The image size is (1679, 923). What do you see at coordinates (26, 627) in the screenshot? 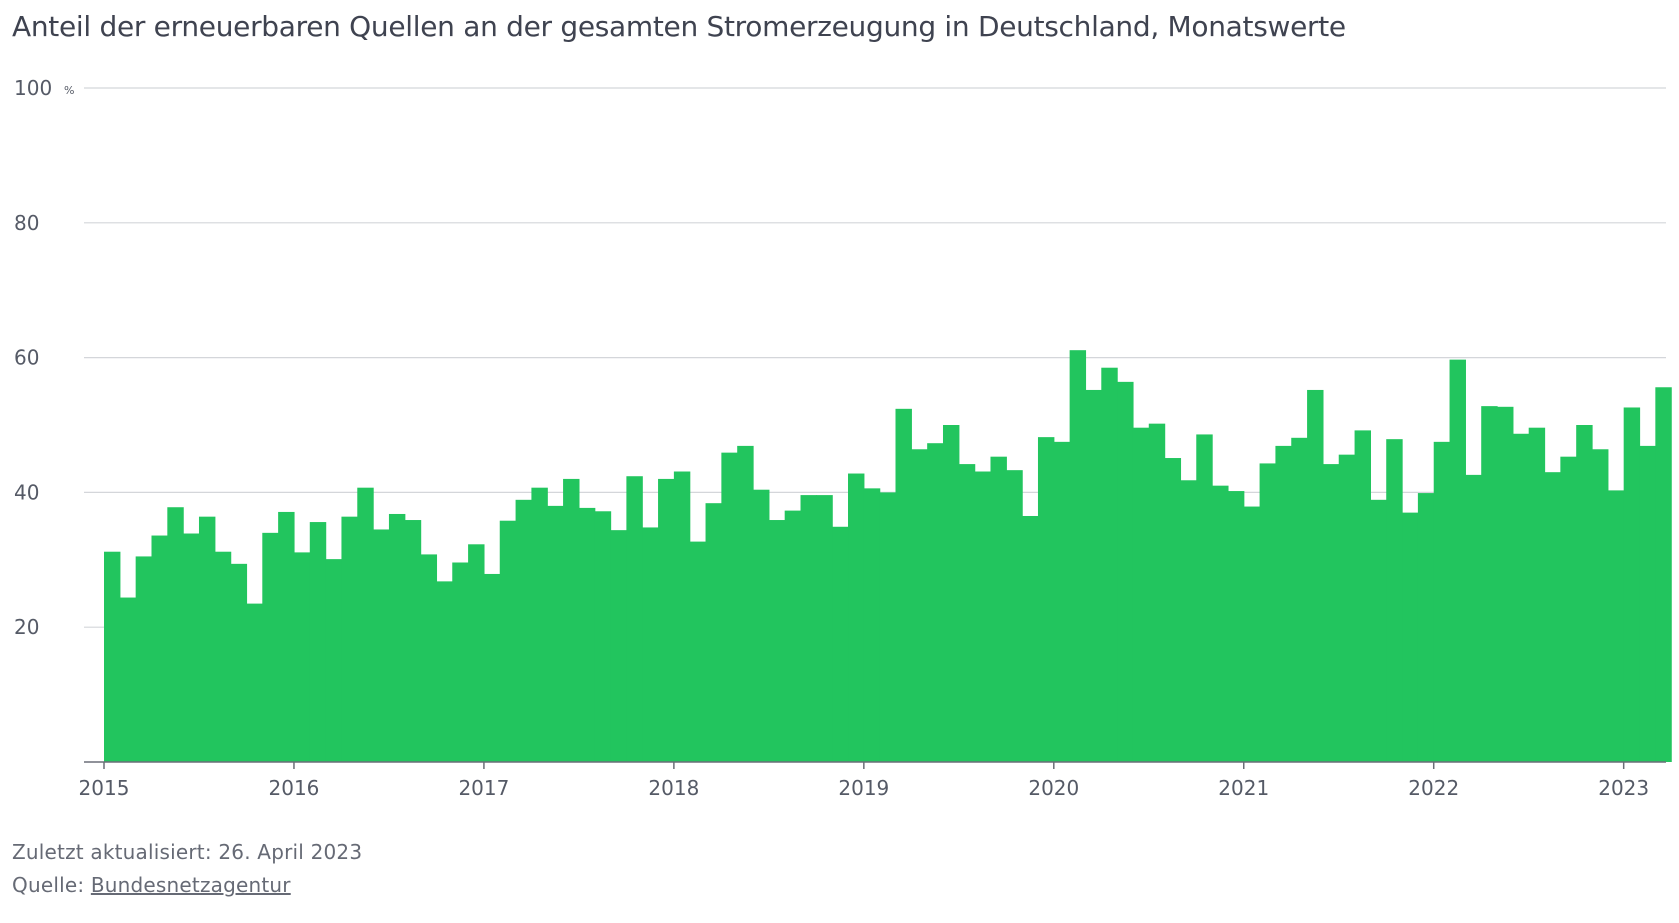
I see `y-tick-label-20: 20` at bounding box center [26, 627].